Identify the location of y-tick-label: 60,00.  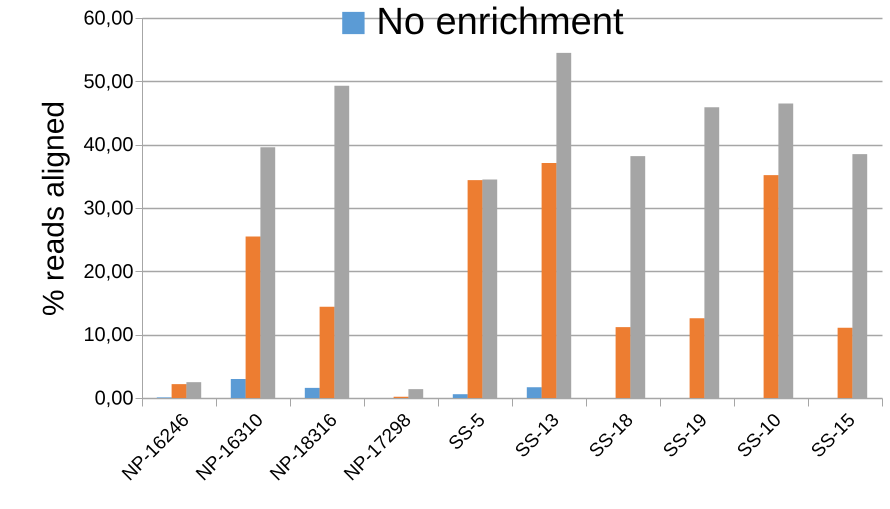
(108, 19).